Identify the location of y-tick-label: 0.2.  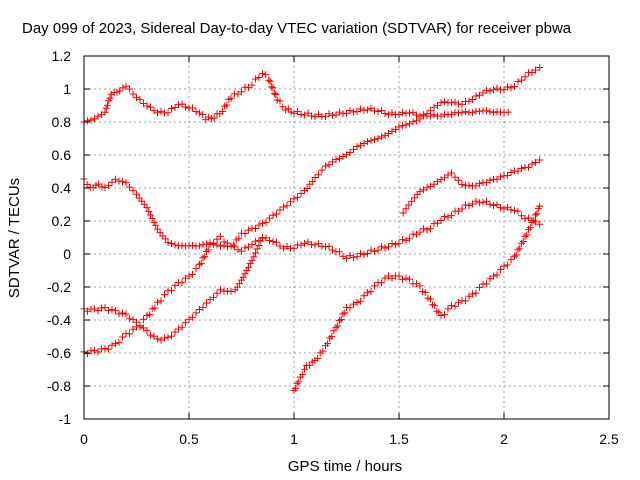
(62, 221).